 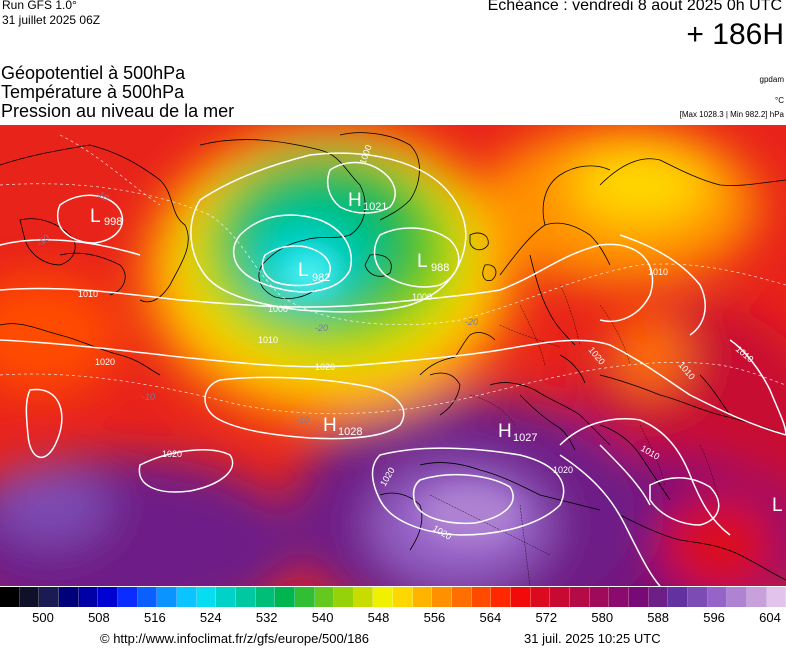 I want to click on svg-text: 1028, so click(x=350, y=432).